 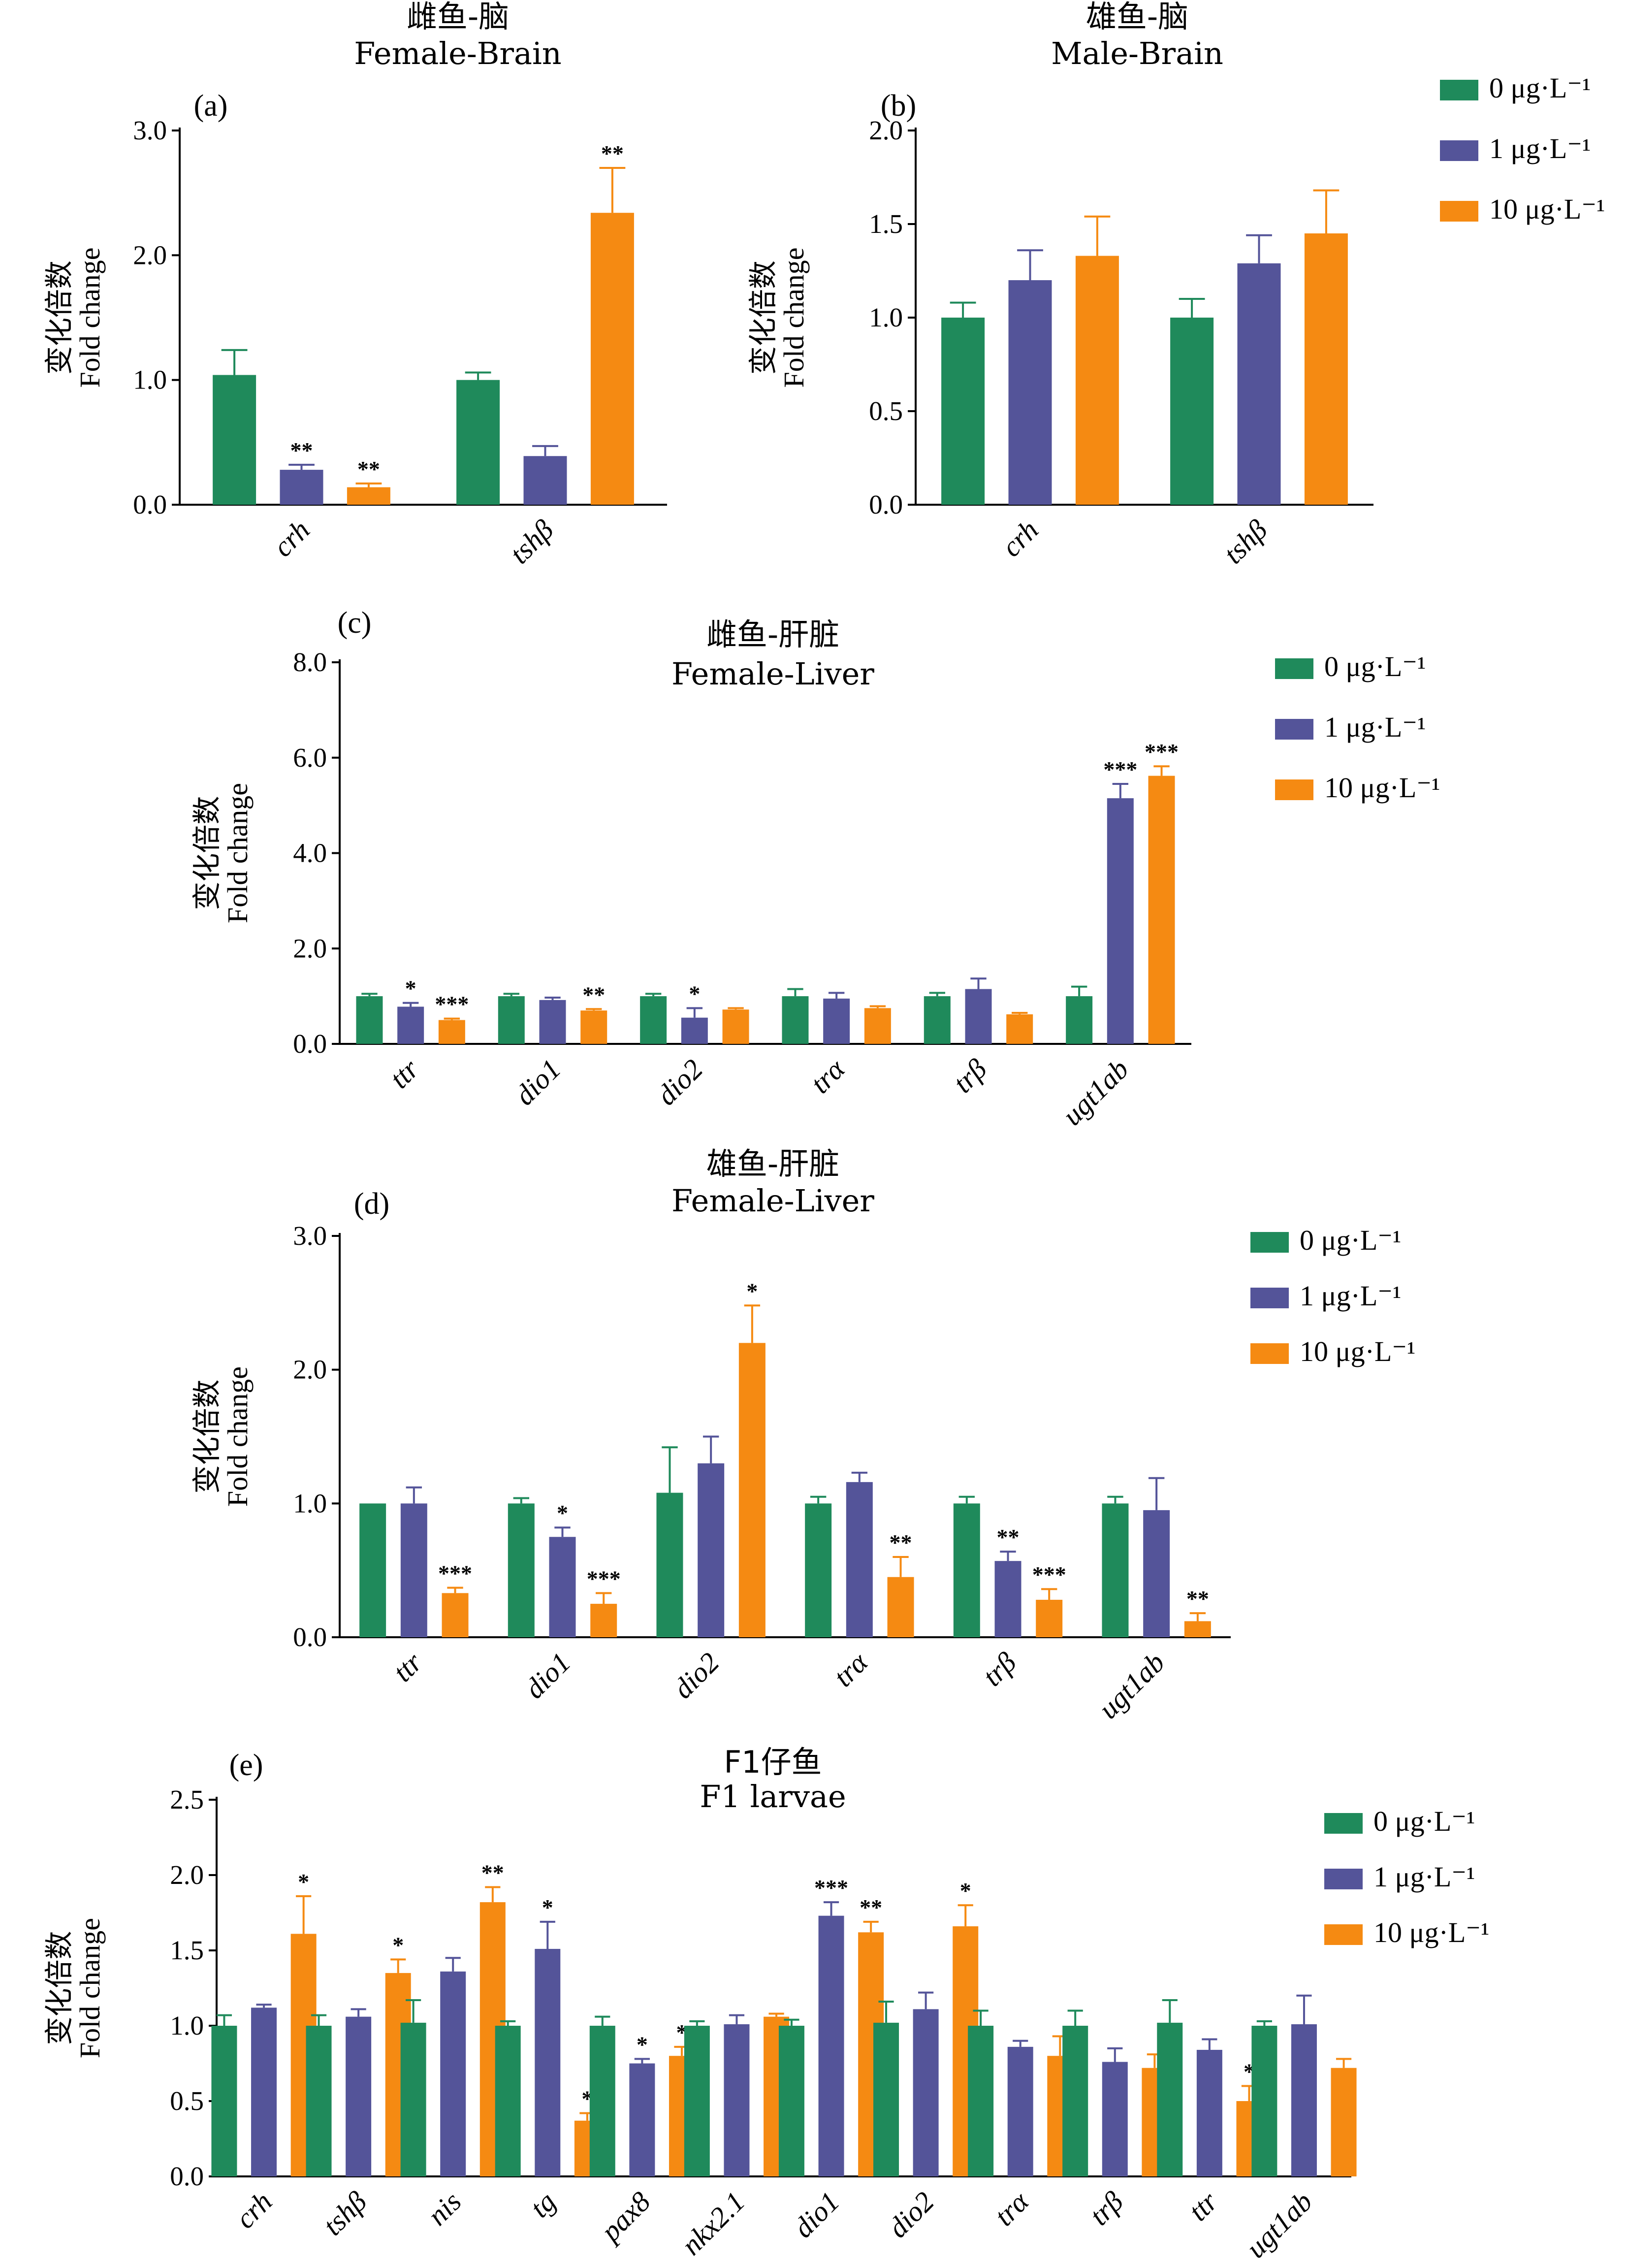 I want to click on panel-label: (b), so click(x=899, y=106).